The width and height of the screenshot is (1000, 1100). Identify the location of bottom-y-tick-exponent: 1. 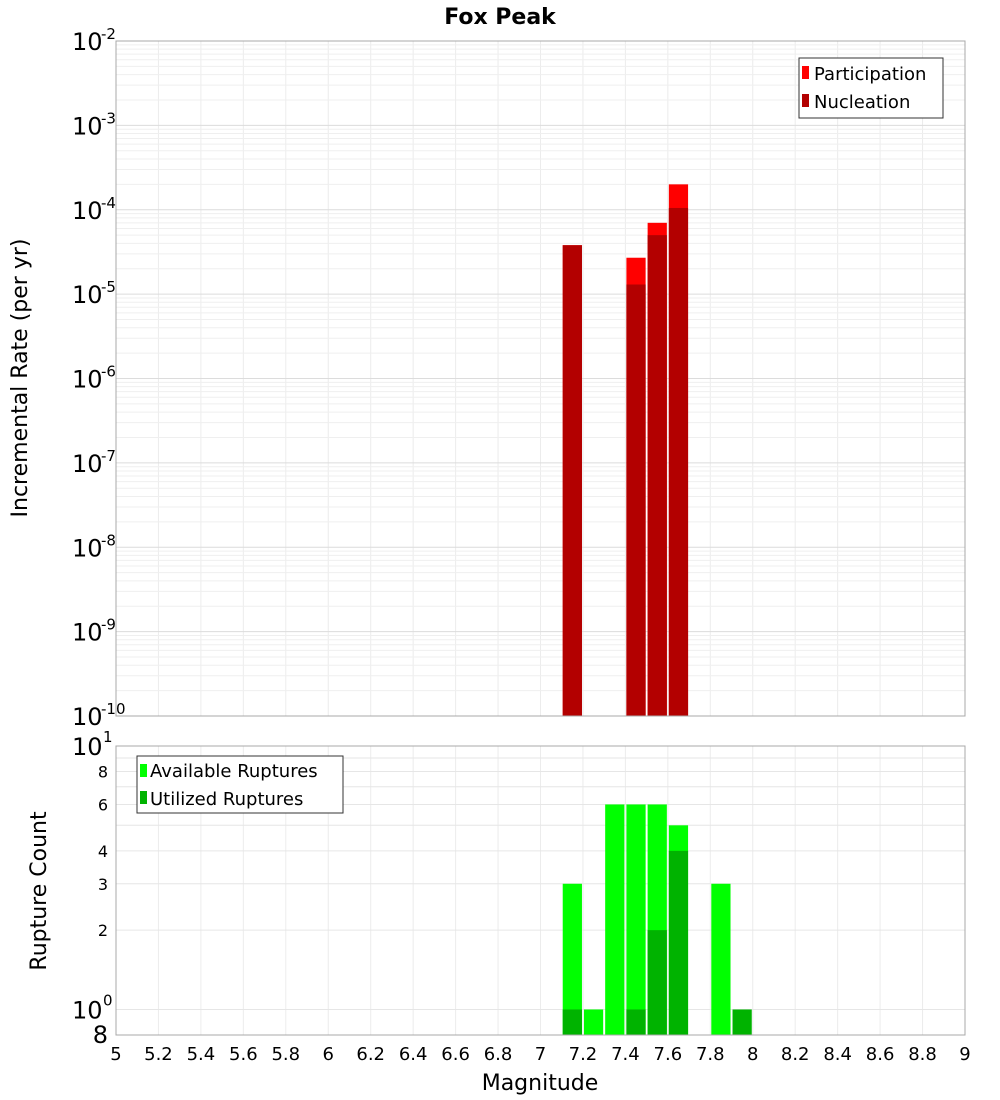
(108, 737).